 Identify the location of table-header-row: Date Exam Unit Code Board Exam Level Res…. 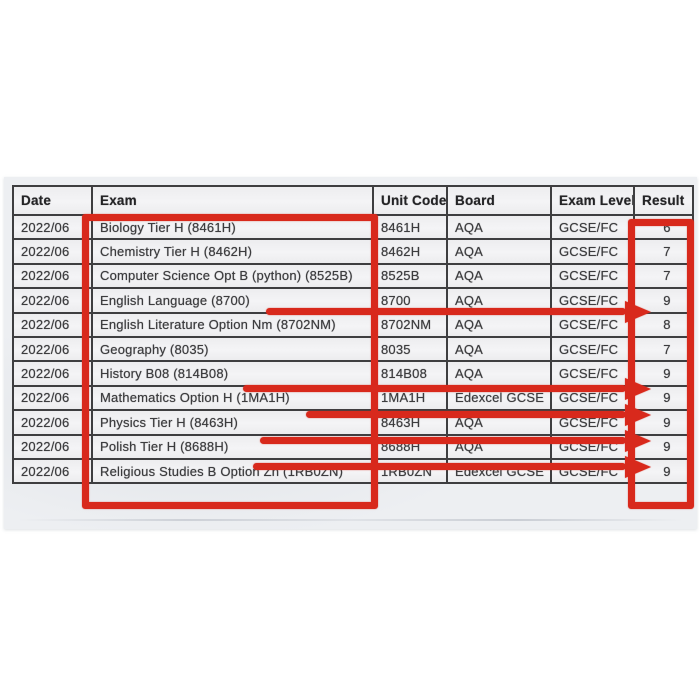
(353, 200).